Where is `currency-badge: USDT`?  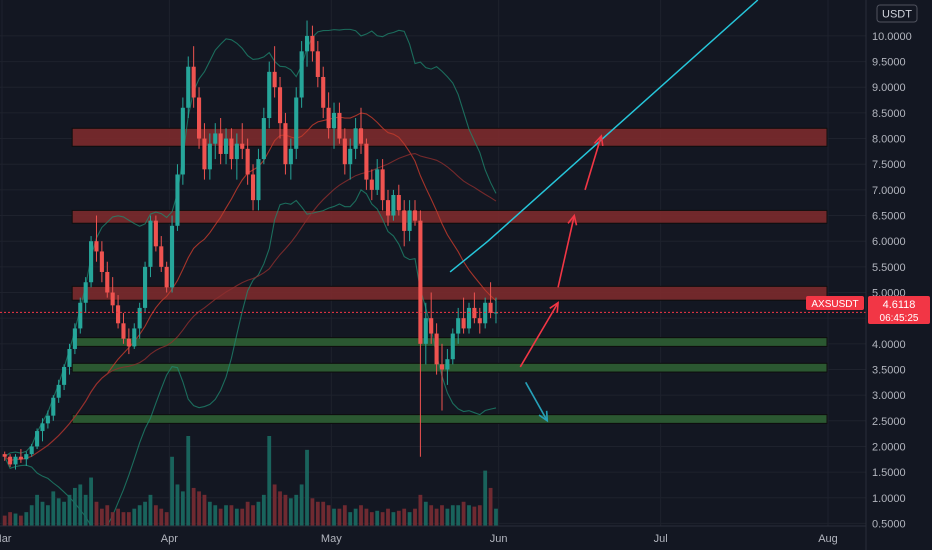 currency-badge: USDT is located at coordinates (897, 13).